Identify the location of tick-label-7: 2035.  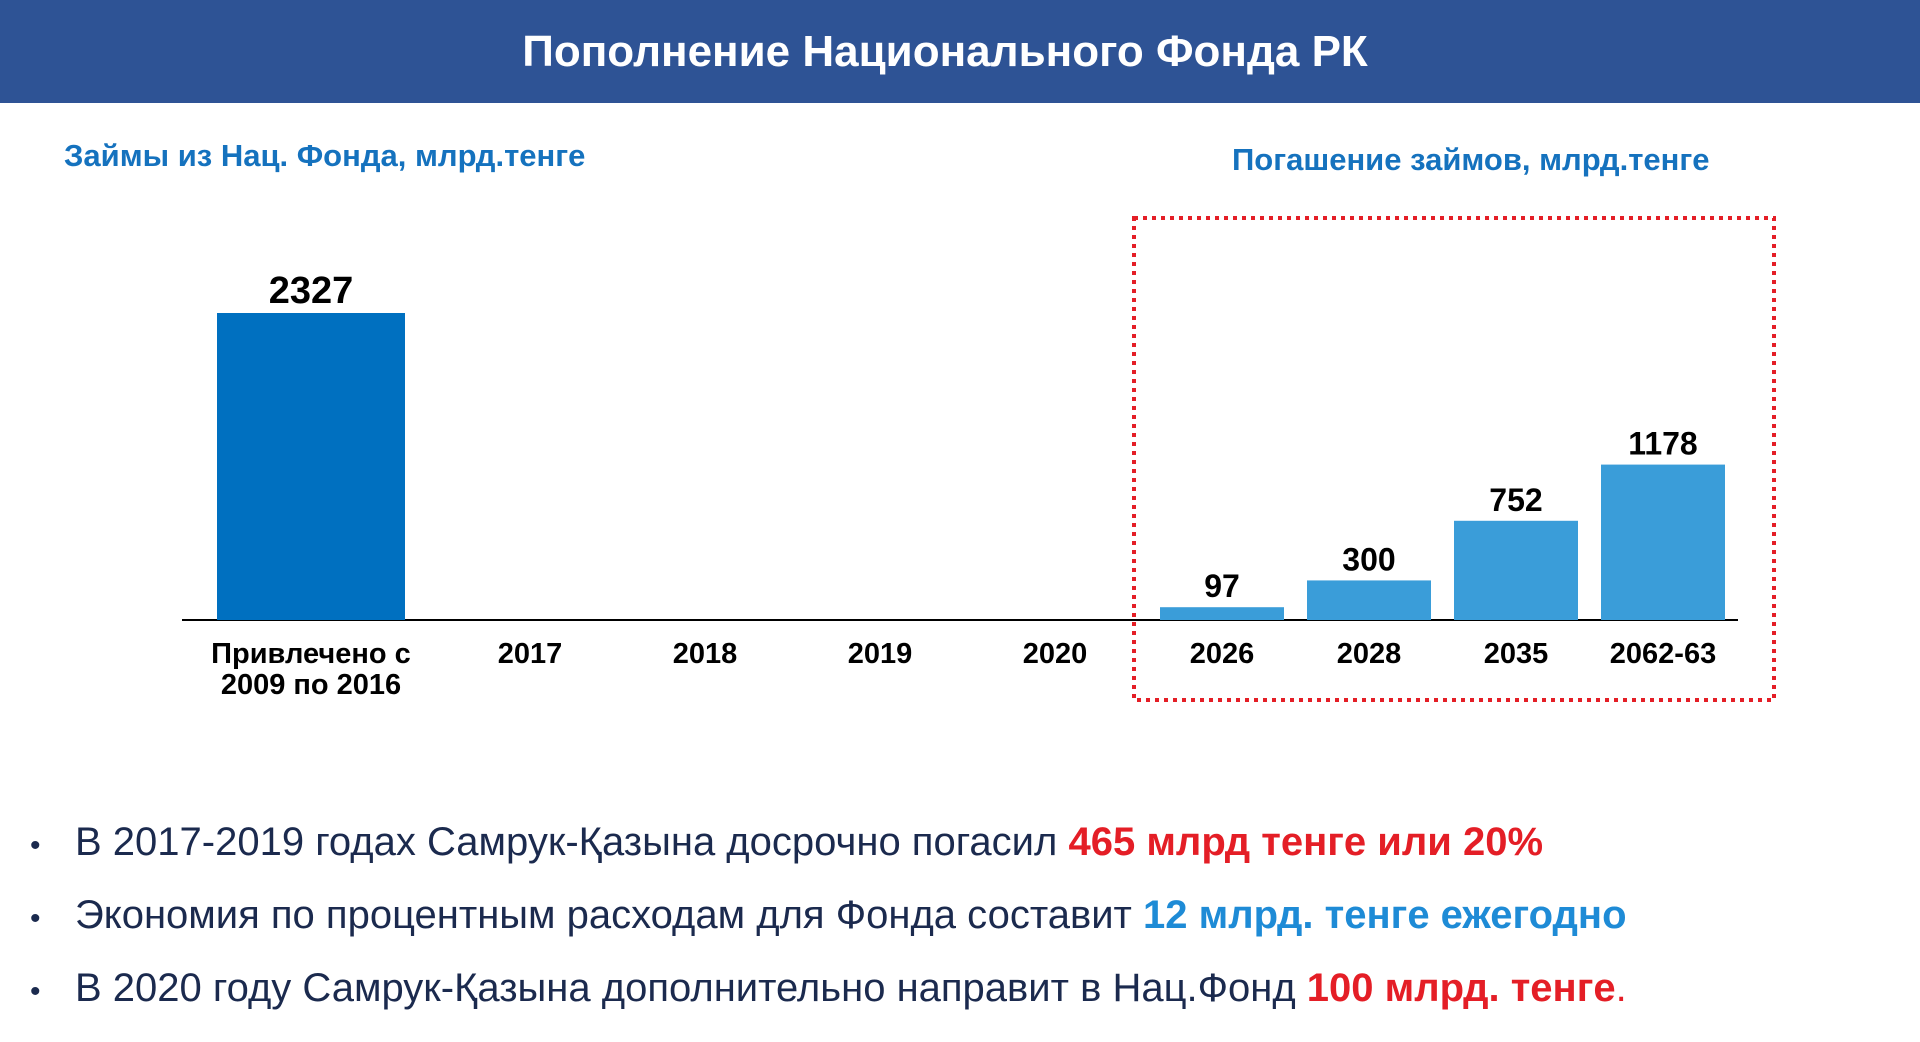
(1516, 654).